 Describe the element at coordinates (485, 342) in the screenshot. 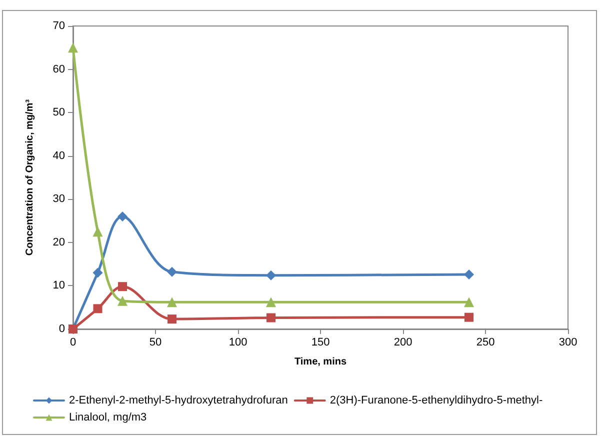

I see `x-tick-label: 250` at that location.